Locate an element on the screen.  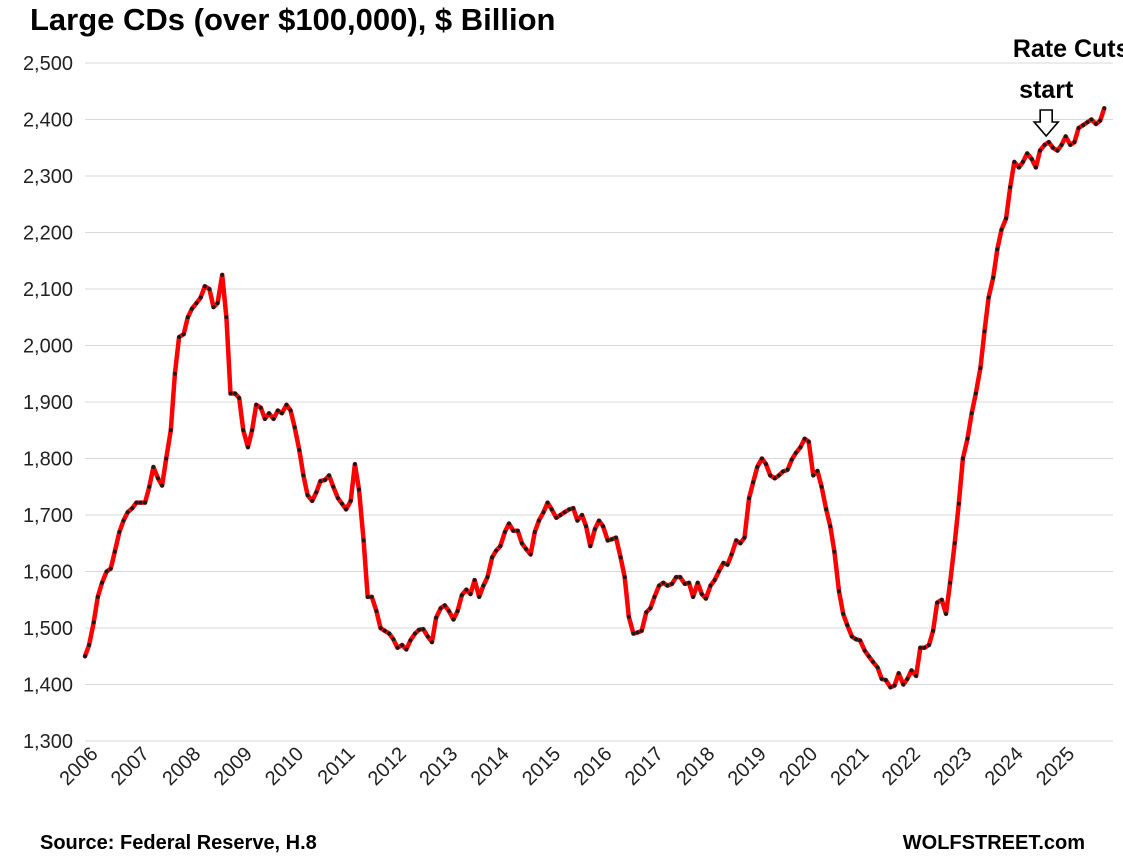
x-tick-label: 2025 is located at coordinates (1055, 766).